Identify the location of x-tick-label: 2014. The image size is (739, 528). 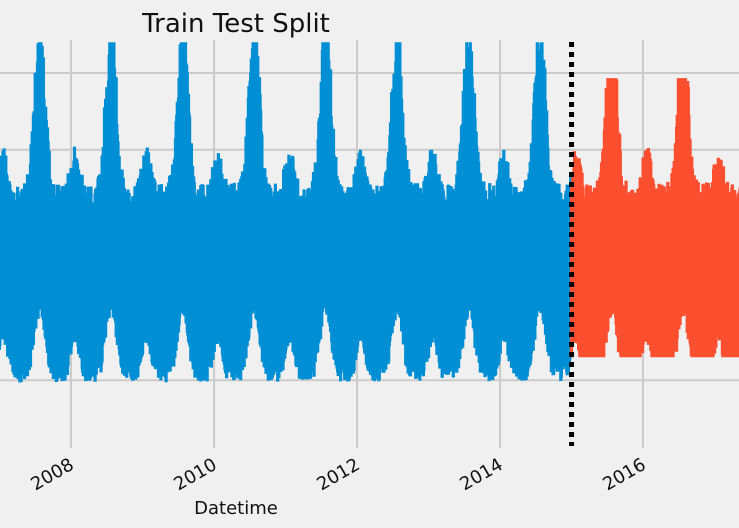
(481, 474).